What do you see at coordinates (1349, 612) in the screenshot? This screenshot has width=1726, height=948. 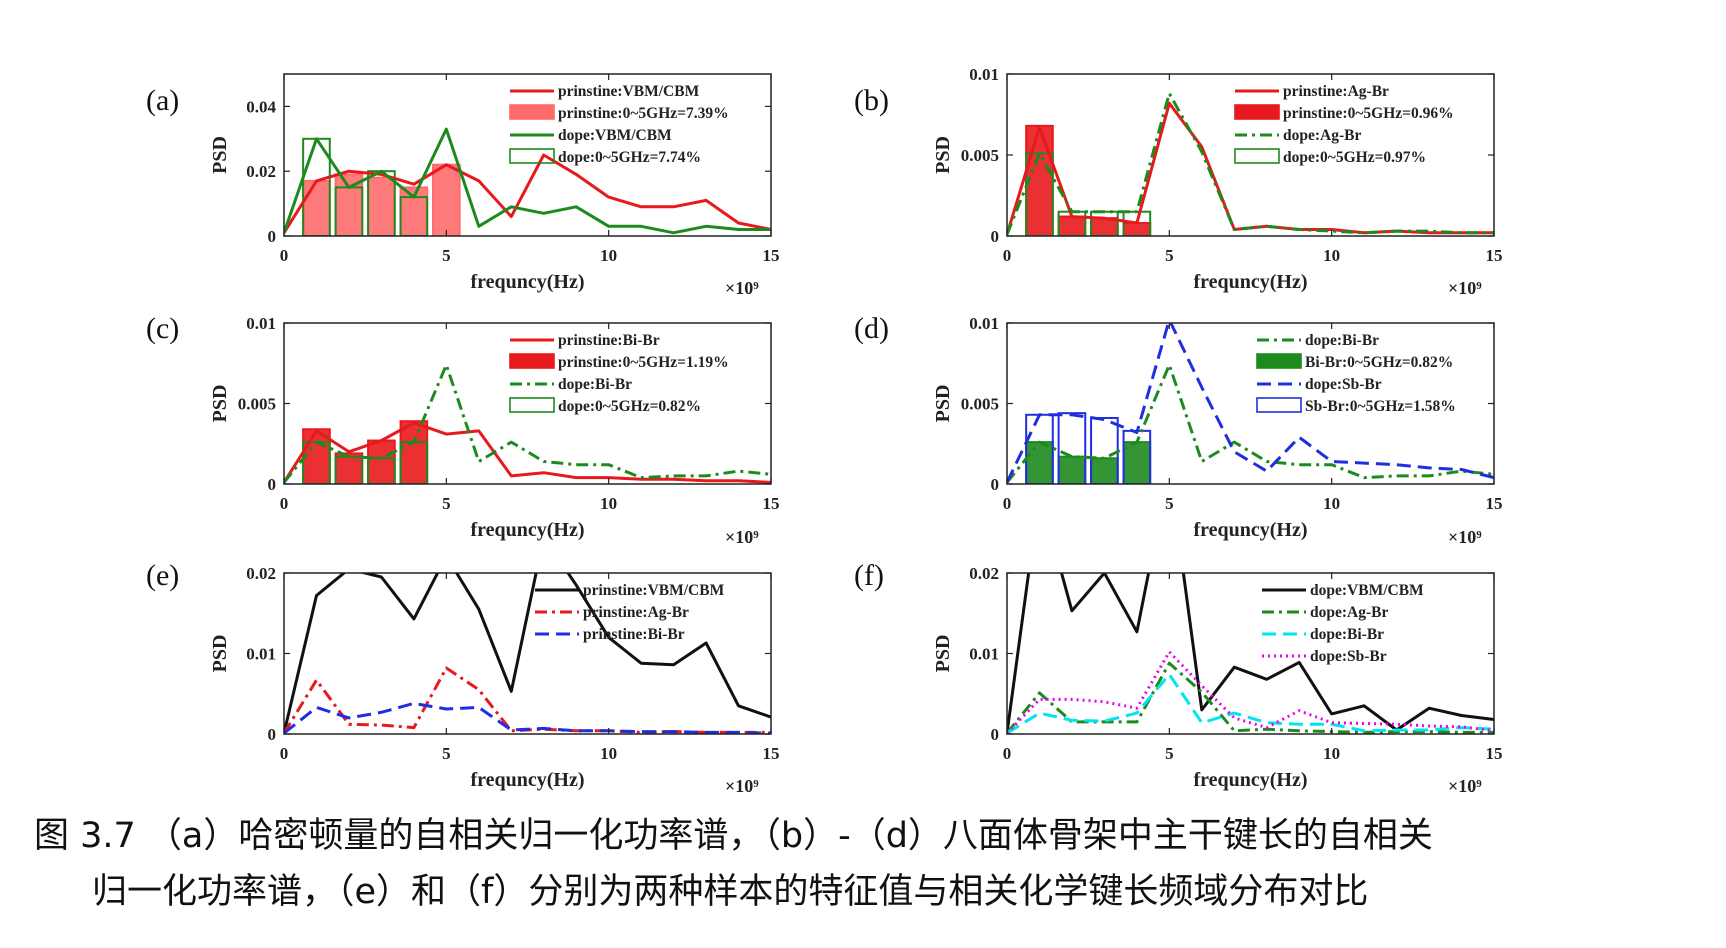 I see `legend-label: dope:Ag-Br` at bounding box center [1349, 612].